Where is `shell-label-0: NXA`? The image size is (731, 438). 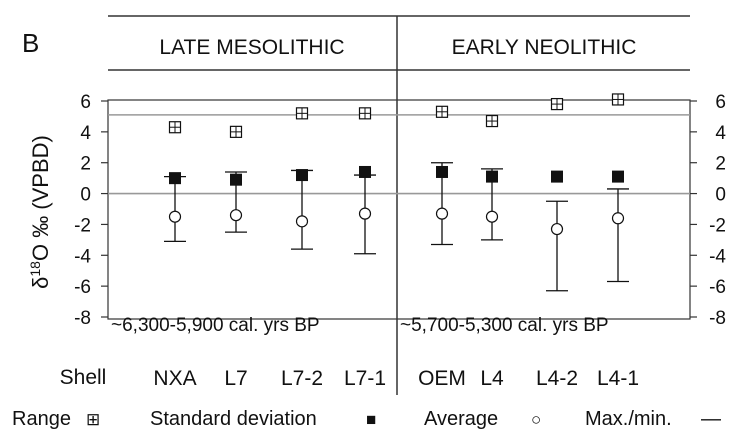 shell-label-0: NXA is located at coordinates (174, 378).